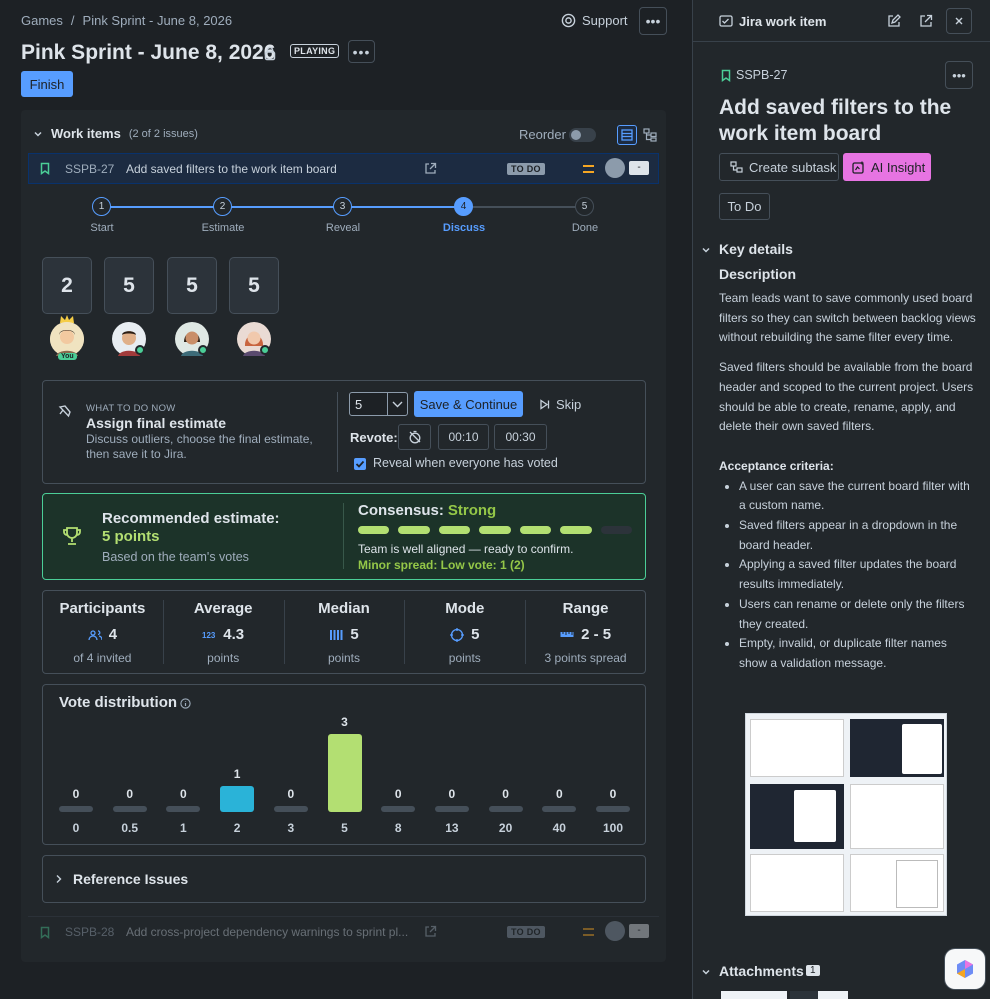  I want to click on detail-title: Add saved filters to the work item board, so click(835, 120).